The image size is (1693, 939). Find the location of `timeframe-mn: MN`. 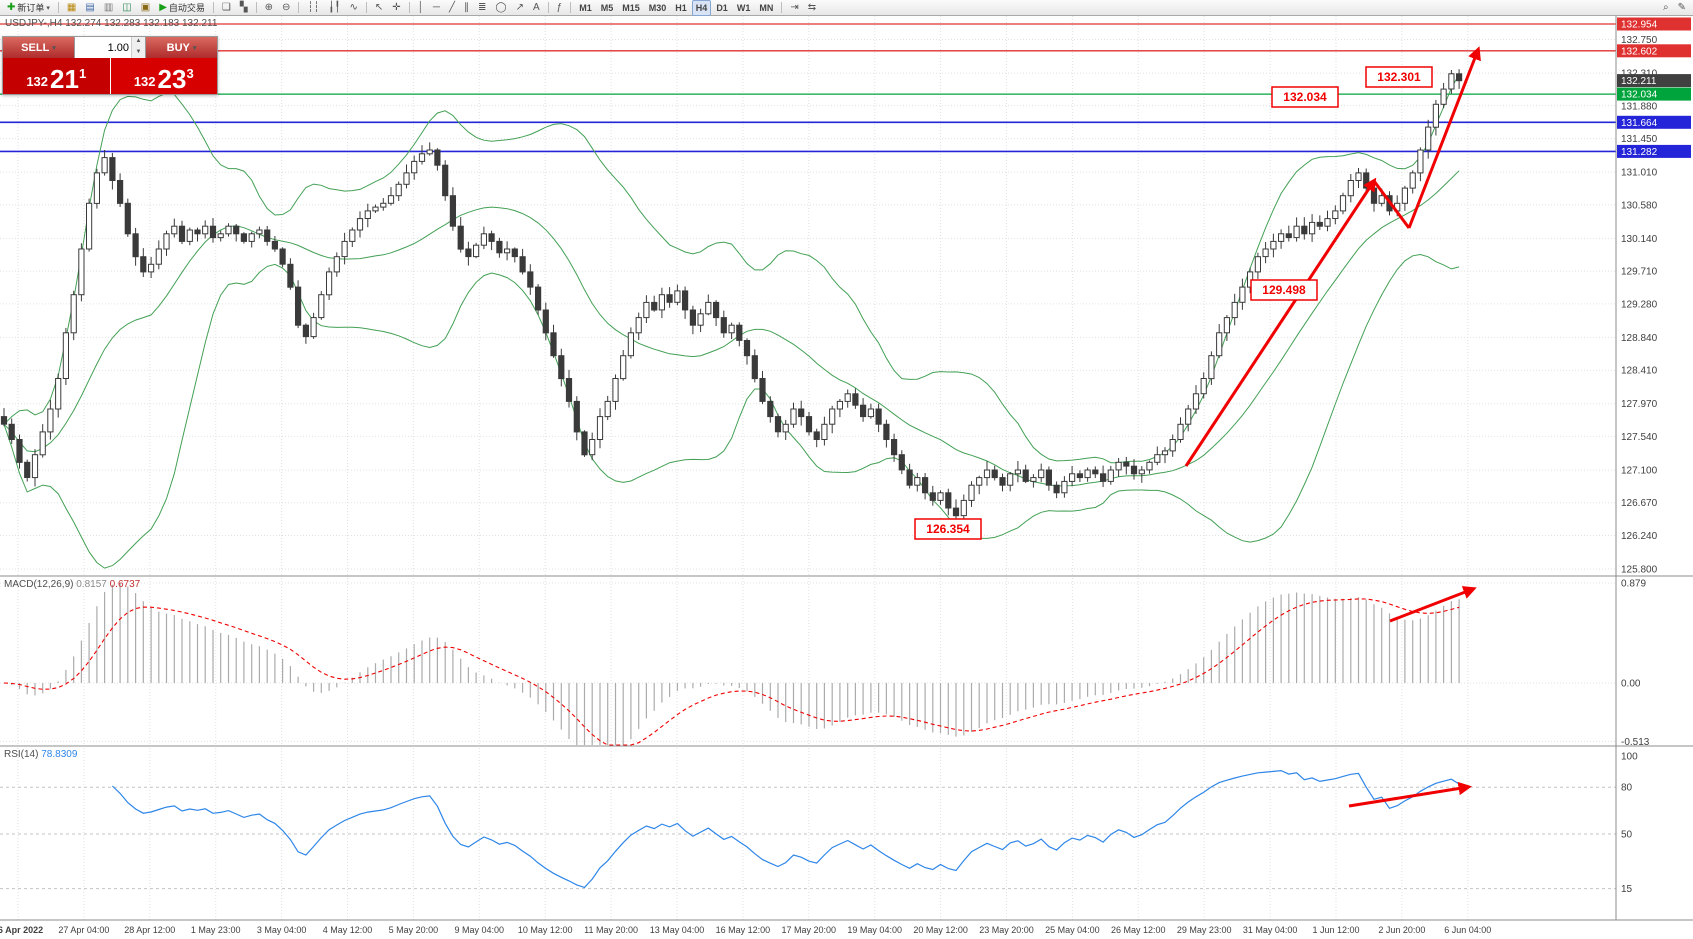

timeframe-mn: MN is located at coordinates (766, 8).